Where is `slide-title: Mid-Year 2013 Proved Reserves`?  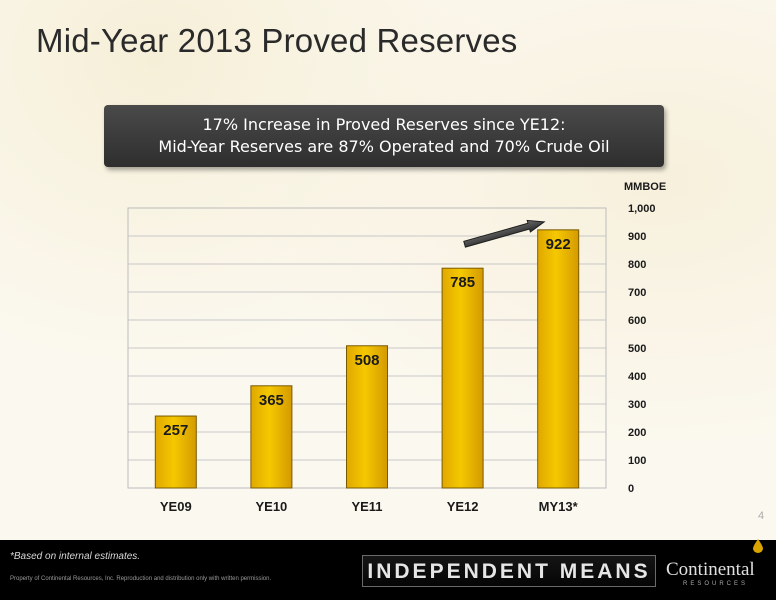
slide-title: Mid-Year 2013 Proved Reserves is located at coordinates (277, 40).